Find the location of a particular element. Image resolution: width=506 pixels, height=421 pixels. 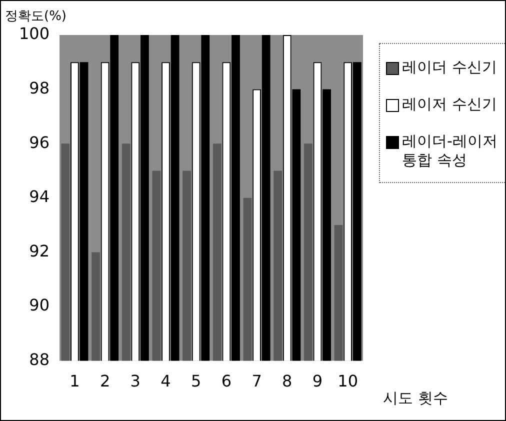

y-tick-label: 100 is located at coordinates (34, 34).